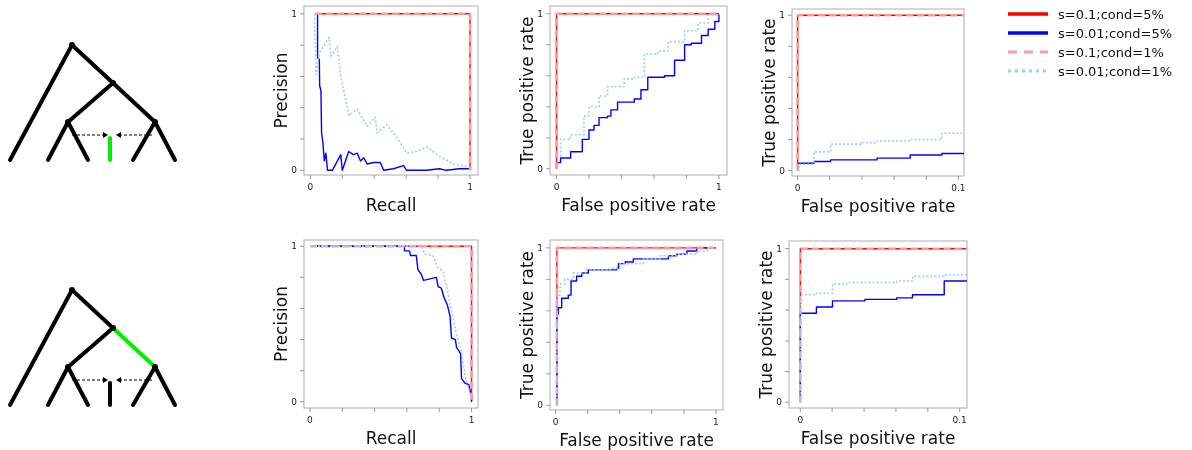 The image size is (1192, 450). Describe the element at coordinates (1111, 52) in the screenshot. I see `legend-label: s=0.1;cond=1%` at that location.